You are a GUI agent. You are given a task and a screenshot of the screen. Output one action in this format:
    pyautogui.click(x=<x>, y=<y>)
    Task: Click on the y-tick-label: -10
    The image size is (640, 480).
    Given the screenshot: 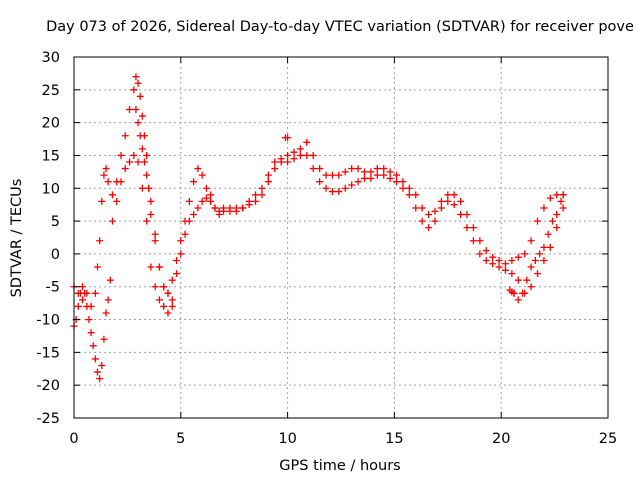 What is the action you would take?
    pyautogui.click(x=48, y=321)
    